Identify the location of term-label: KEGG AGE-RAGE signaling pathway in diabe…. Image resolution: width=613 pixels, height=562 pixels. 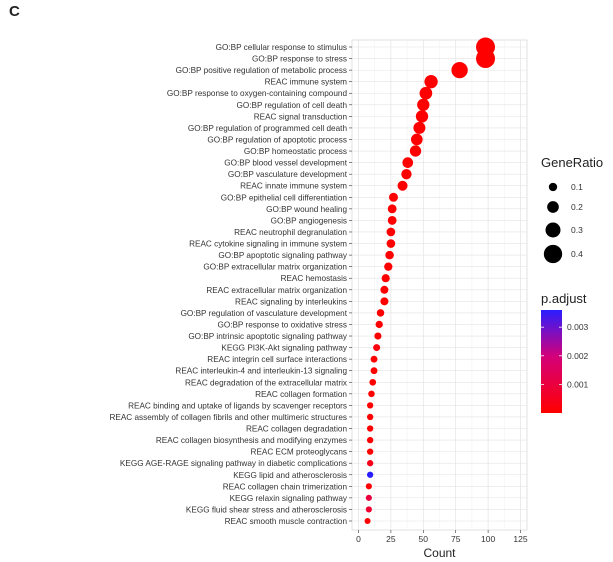
(233, 463).